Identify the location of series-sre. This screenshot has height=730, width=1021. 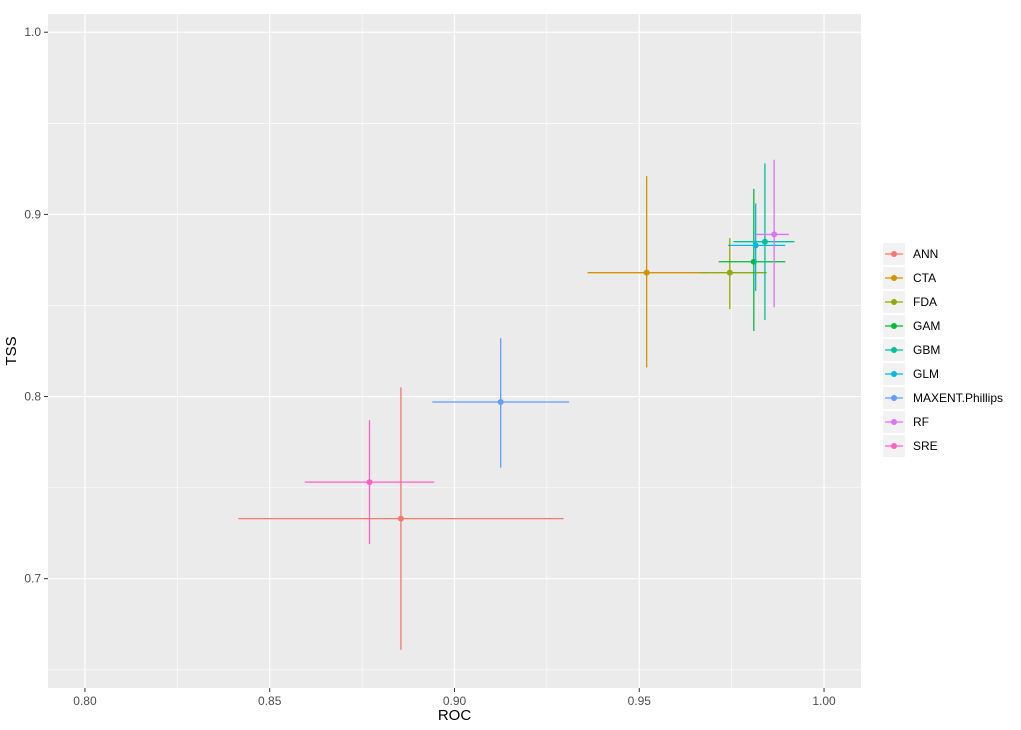
(369, 482).